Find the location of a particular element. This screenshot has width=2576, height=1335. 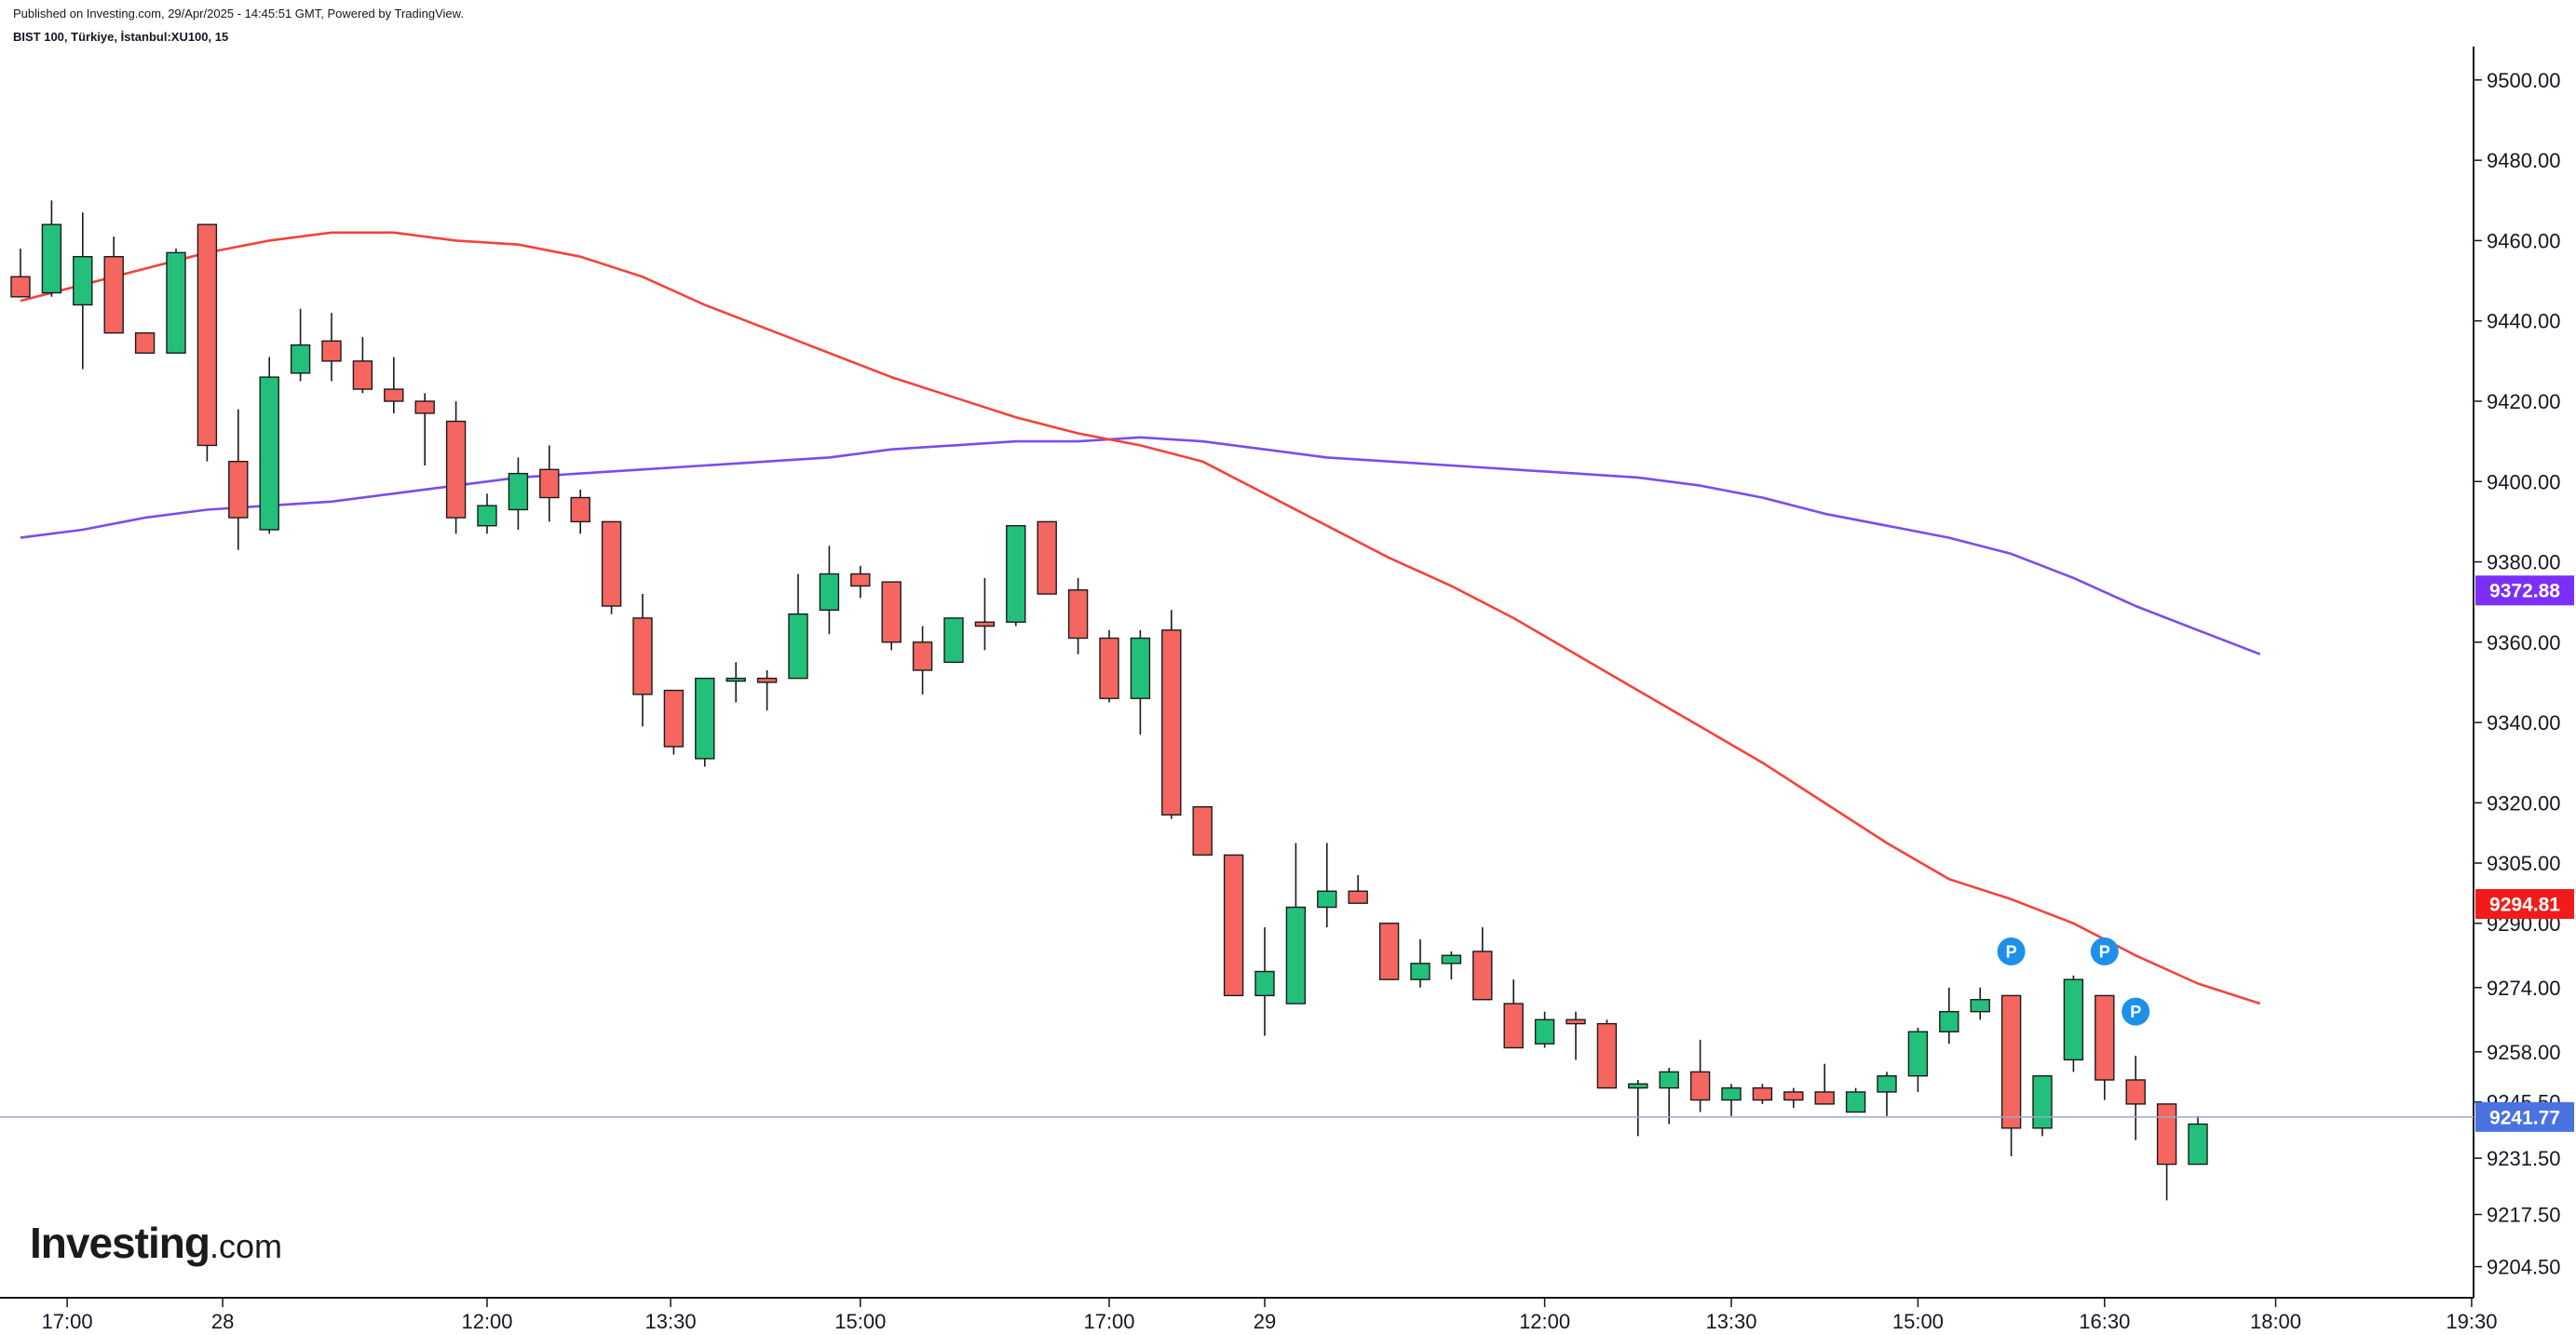

x-tick-label: 15:00 is located at coordinates (1918, 1321).